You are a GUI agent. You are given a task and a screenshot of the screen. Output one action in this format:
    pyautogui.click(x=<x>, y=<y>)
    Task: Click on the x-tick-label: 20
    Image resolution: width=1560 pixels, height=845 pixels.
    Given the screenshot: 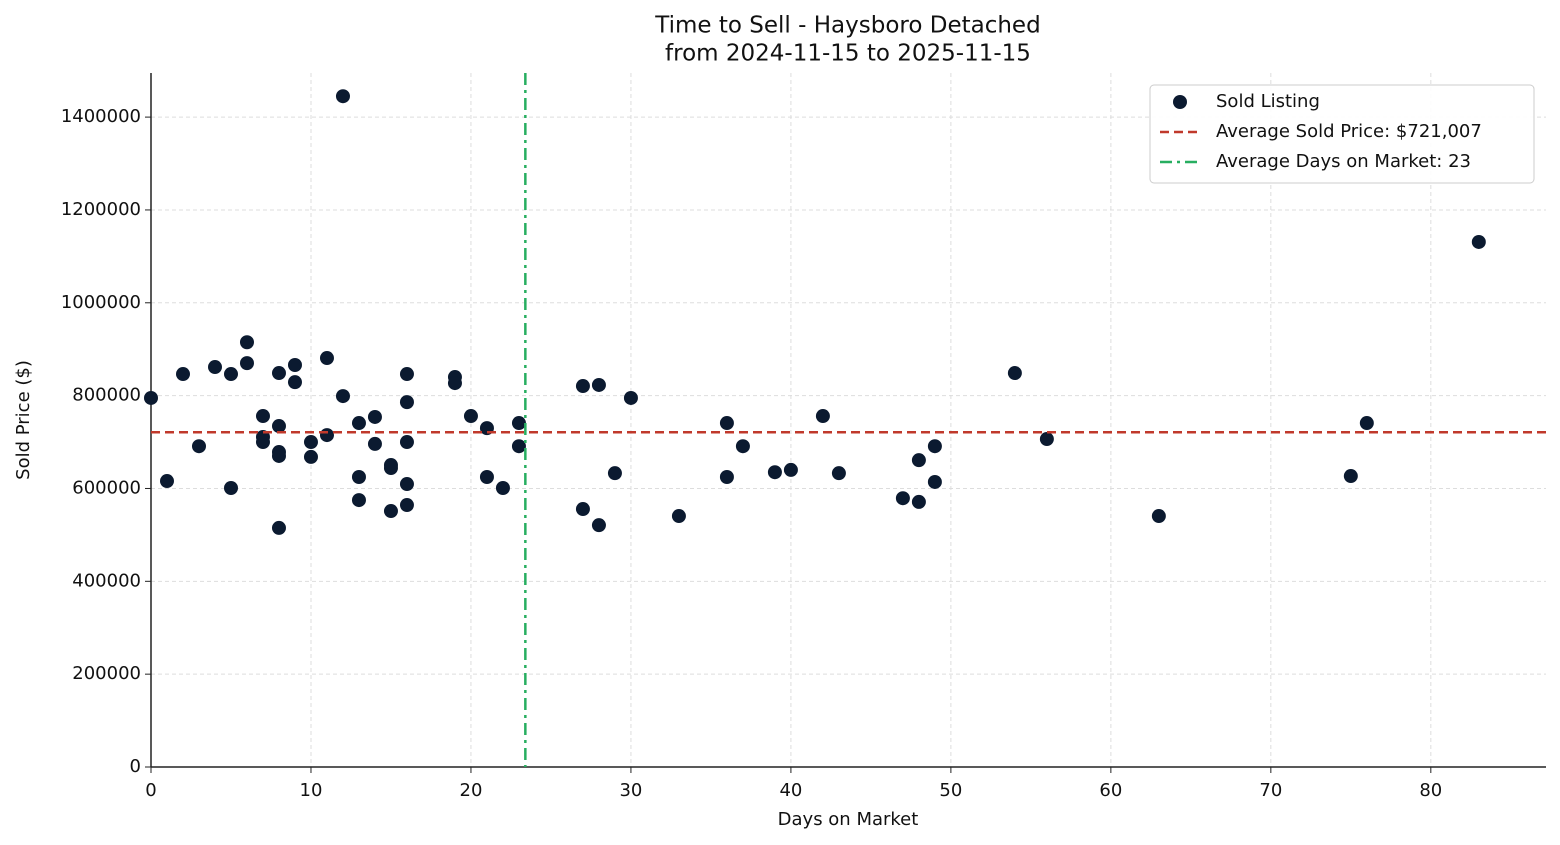 What is the action you would take?
    pyautogui.click(x=471, y=790)
    